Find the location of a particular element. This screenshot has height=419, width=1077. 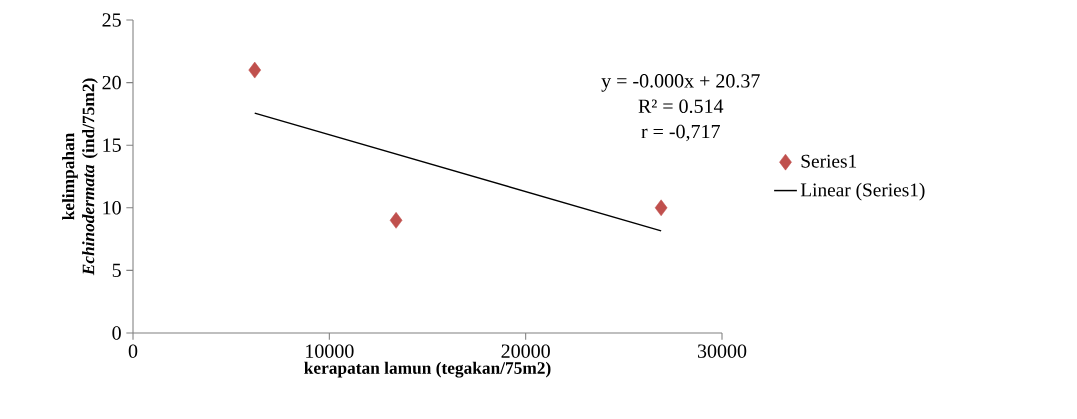

x-axis-title: kerapatan lamun (tegakan/75m2) is located at coordinates (427, 369).